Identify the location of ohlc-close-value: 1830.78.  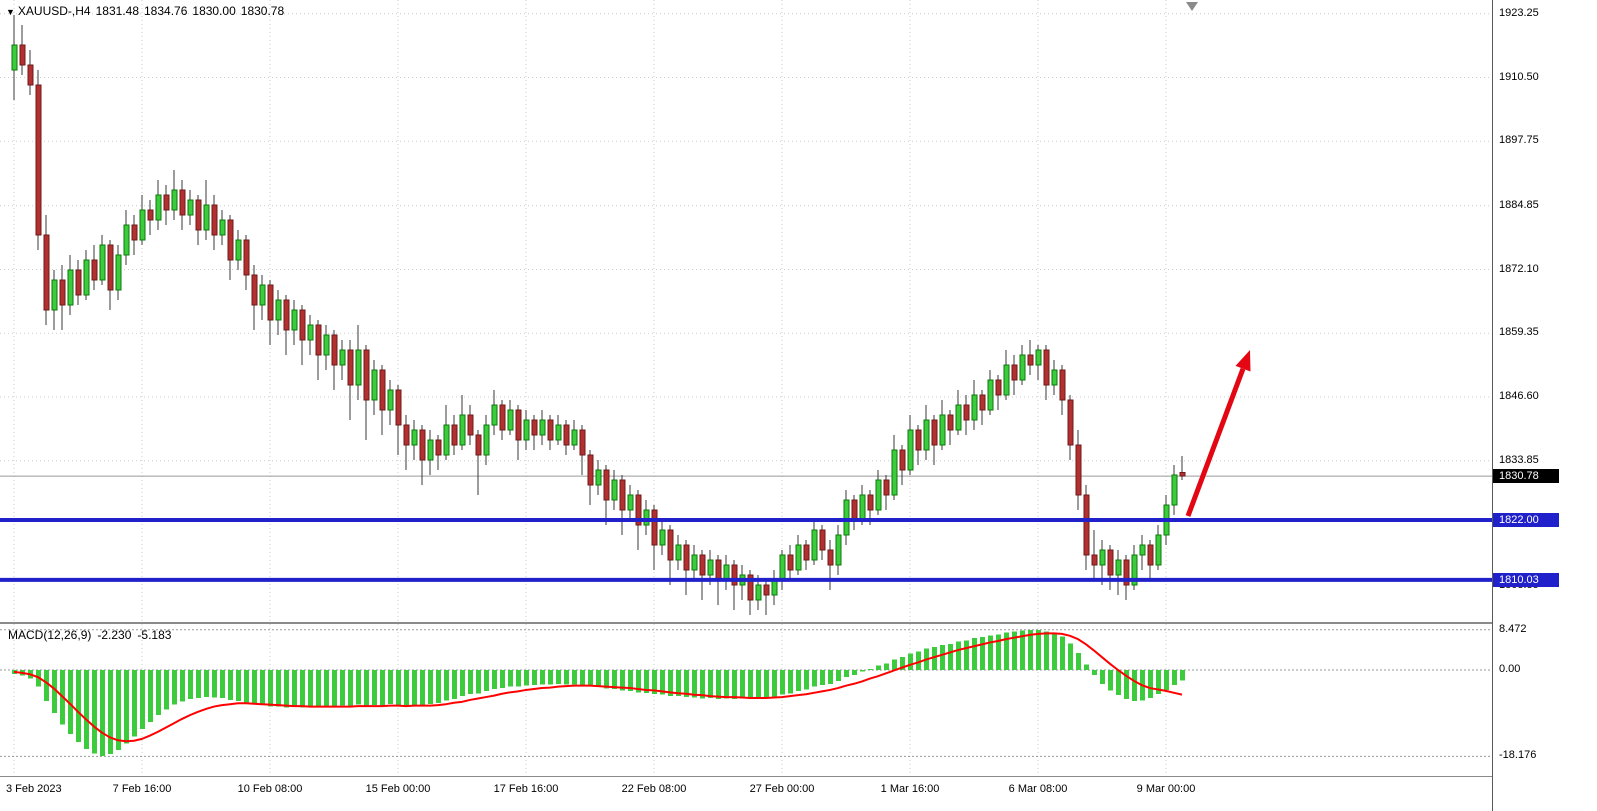
(262, 11).